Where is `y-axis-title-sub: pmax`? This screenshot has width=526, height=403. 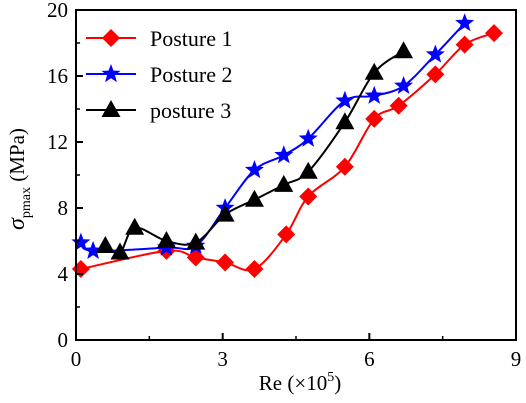
y-axis-title-sub: pmax is located at coordinates (26, 202).